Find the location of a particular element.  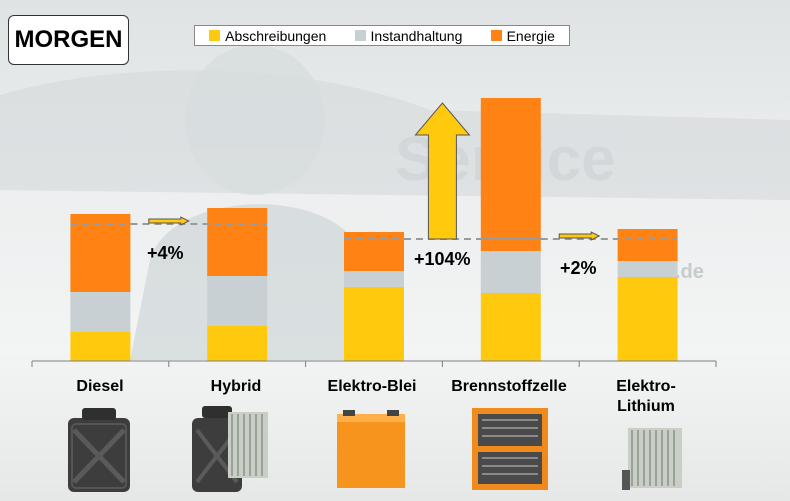

category-label-diesel: Diesel is located at coordinates (100, 387).